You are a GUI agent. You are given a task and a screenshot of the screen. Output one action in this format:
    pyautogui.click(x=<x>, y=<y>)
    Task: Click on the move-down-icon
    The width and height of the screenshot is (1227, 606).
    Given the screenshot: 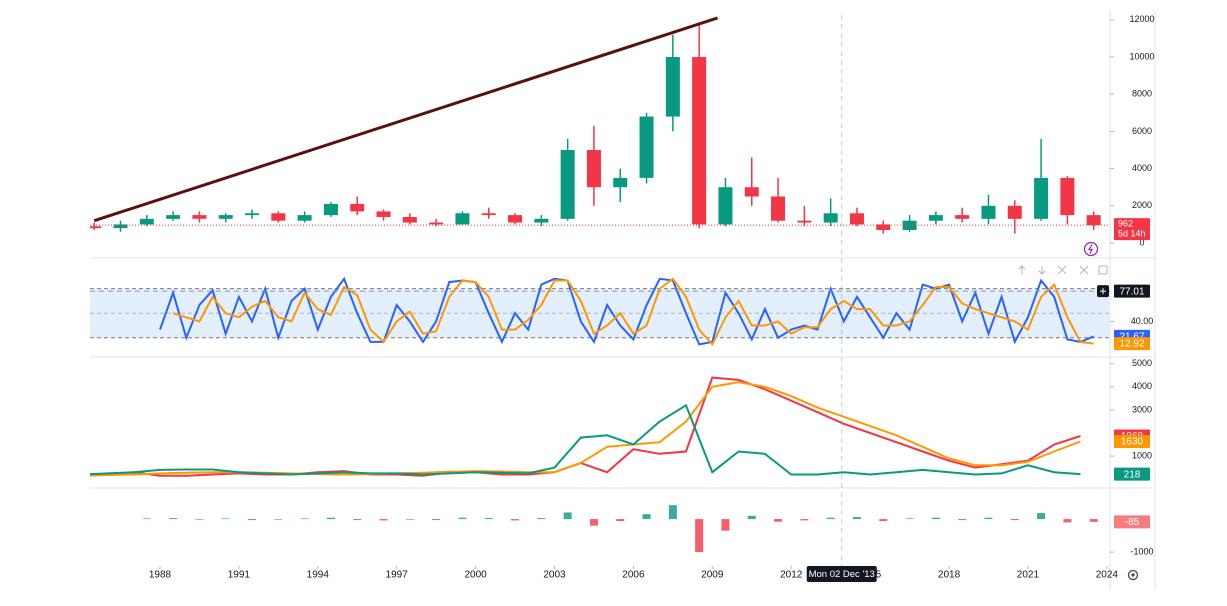 What is the action you would take?
    pyautogui.click(x=1042, y=270)
    